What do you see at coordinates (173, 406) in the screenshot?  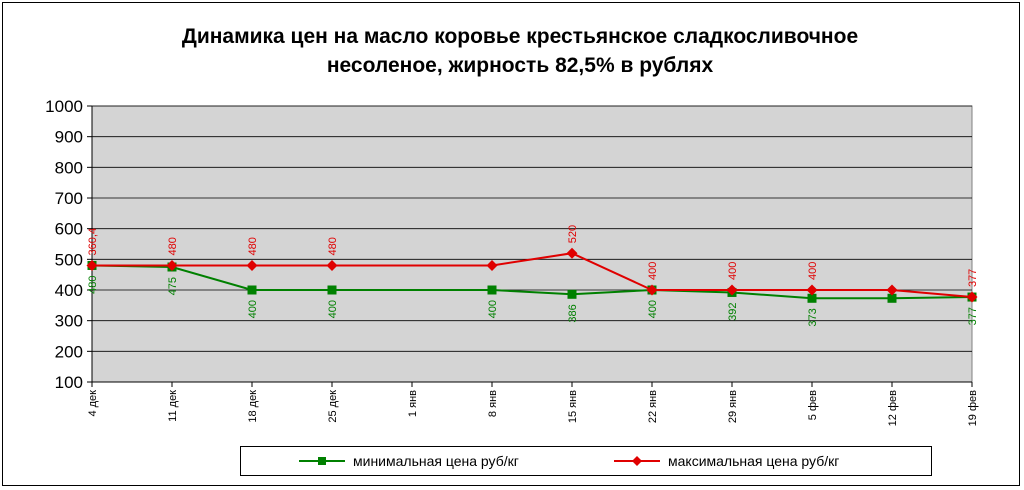 I see `x-tick-label: 11 дек` at bounding box center [173, 406].